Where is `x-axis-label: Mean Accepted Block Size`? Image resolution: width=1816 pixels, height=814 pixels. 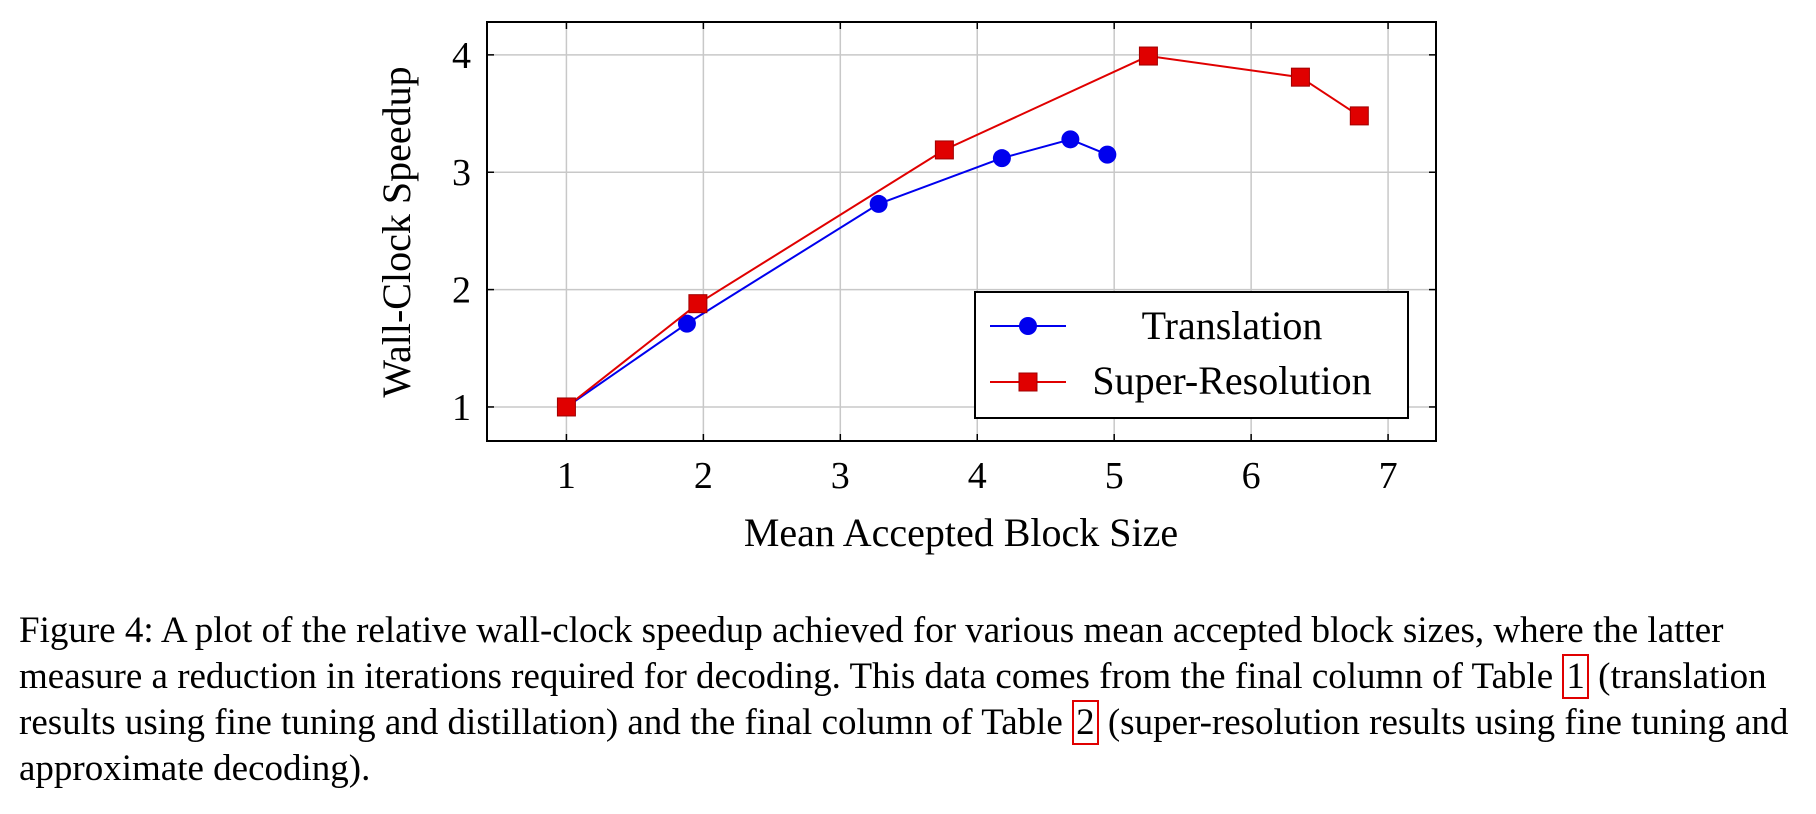
x-axis-label: Mean Accepted Block Size is located at coordinates (961, 532).